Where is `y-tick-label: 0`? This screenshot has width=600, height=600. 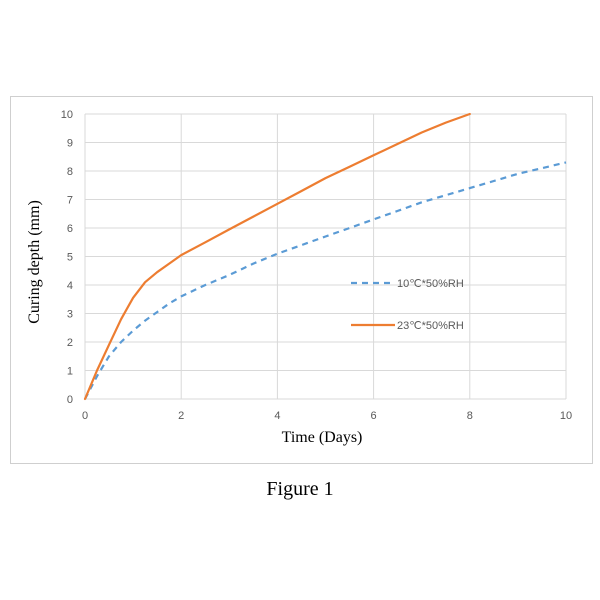
y-tick-label: 0 is located at coordinates (70, 400).